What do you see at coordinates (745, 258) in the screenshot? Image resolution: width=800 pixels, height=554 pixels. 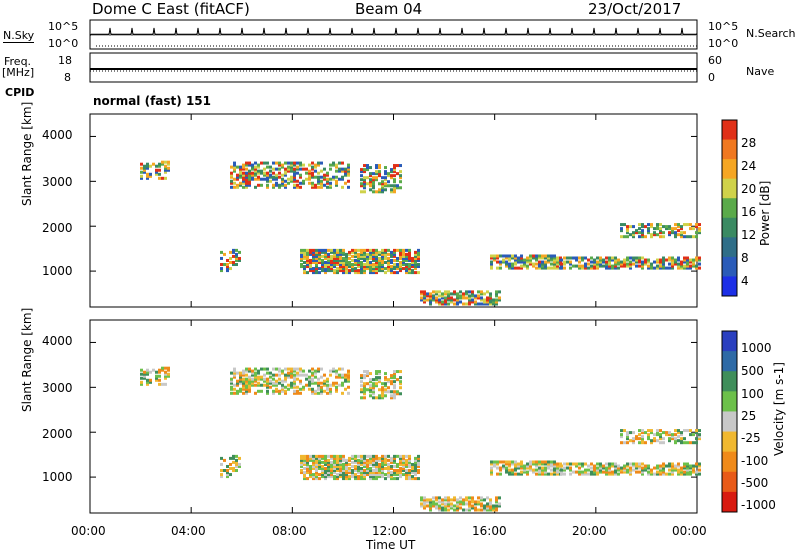 I see `power-cb-8: 8` at bounding box center [745, 258].